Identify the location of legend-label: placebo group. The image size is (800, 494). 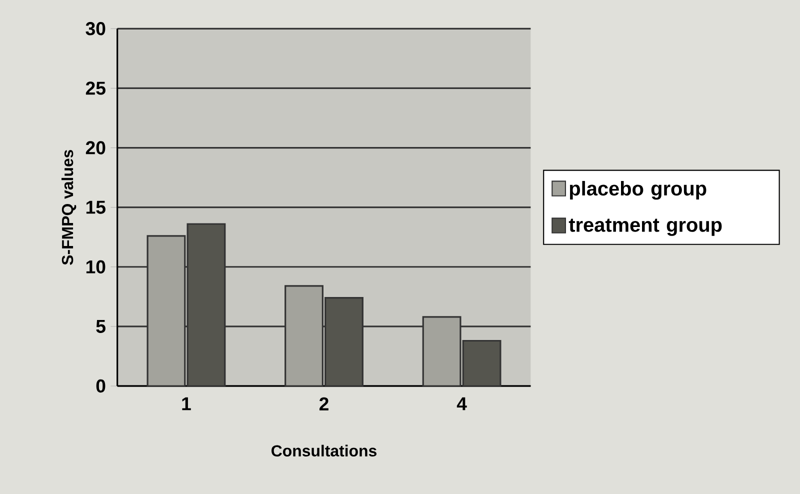
(638, 190).